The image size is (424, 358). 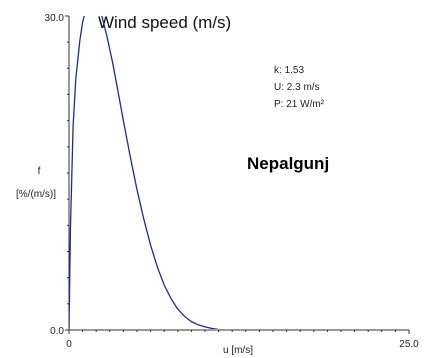 I want to click on x-axis-label: u [m/s], so click(x=238, y=350).